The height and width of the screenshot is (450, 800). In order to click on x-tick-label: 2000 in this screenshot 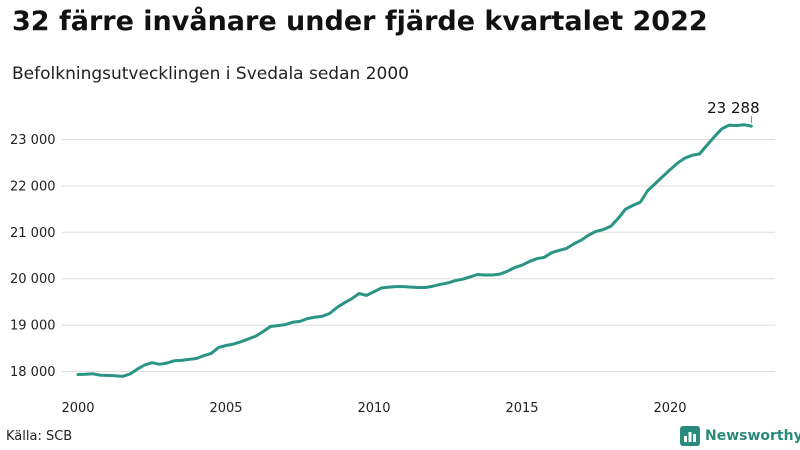, I will do `click(77, 408)`.